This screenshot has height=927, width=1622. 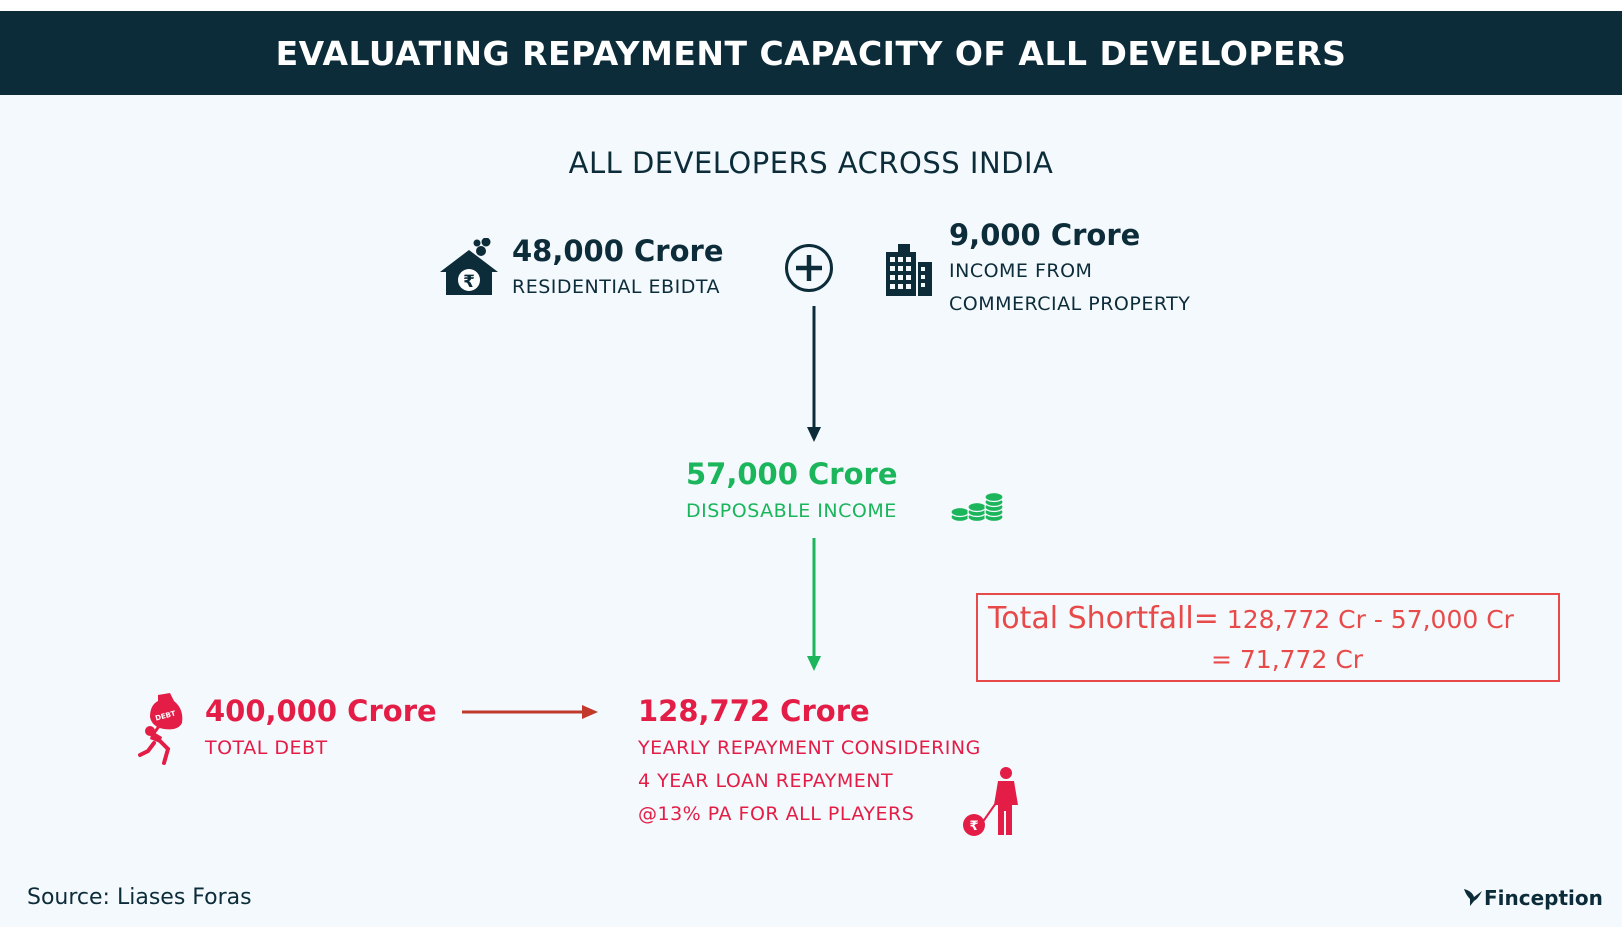 I want to click on brand-logo: Finception, so click(x=1532, y=898).